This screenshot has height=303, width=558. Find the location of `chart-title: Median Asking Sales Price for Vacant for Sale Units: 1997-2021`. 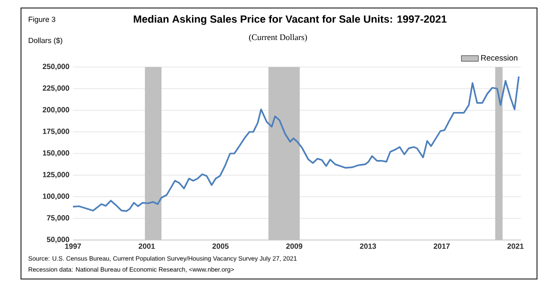

chart-title: Median Asking Sales Price for Vacant for Sale Units: 1997-2021 is located at coordinates (290, 20).